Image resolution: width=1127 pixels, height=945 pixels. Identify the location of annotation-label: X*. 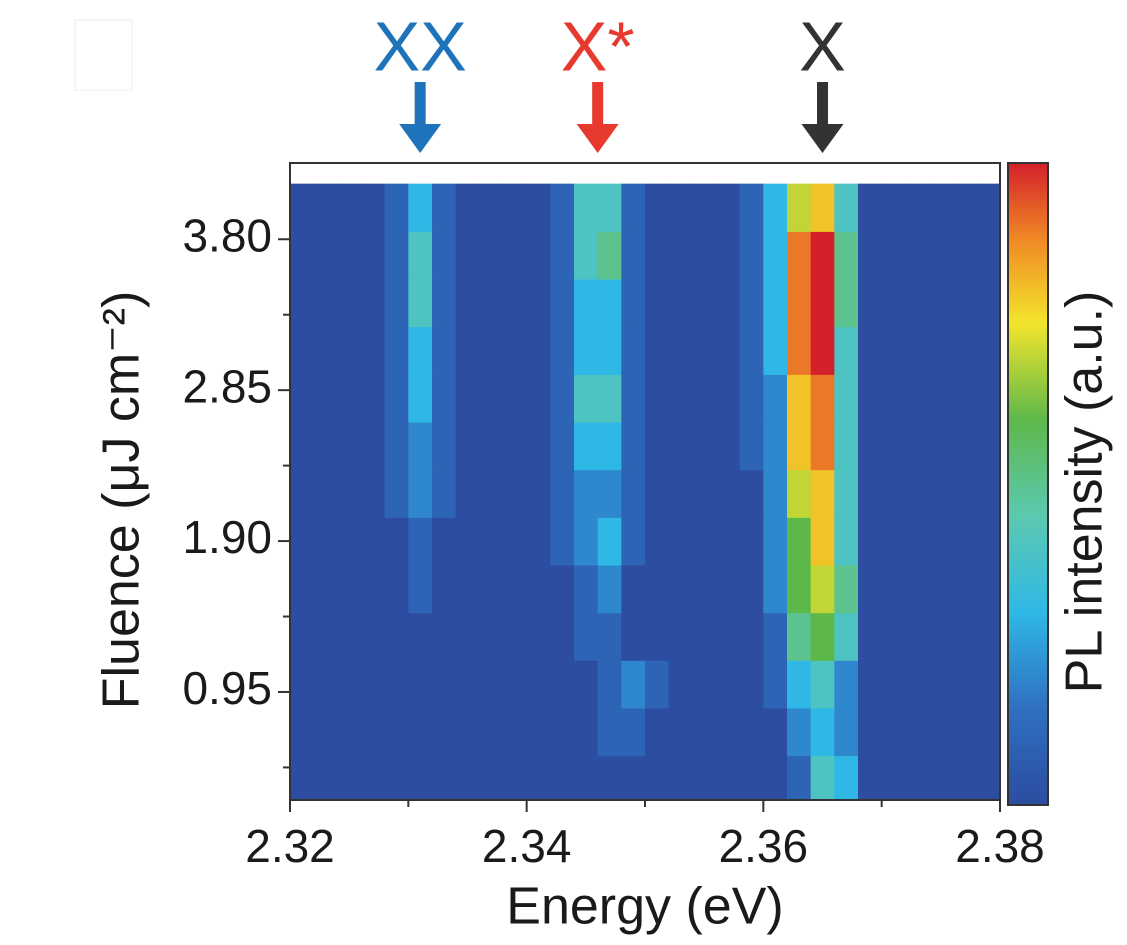
(598, 46).